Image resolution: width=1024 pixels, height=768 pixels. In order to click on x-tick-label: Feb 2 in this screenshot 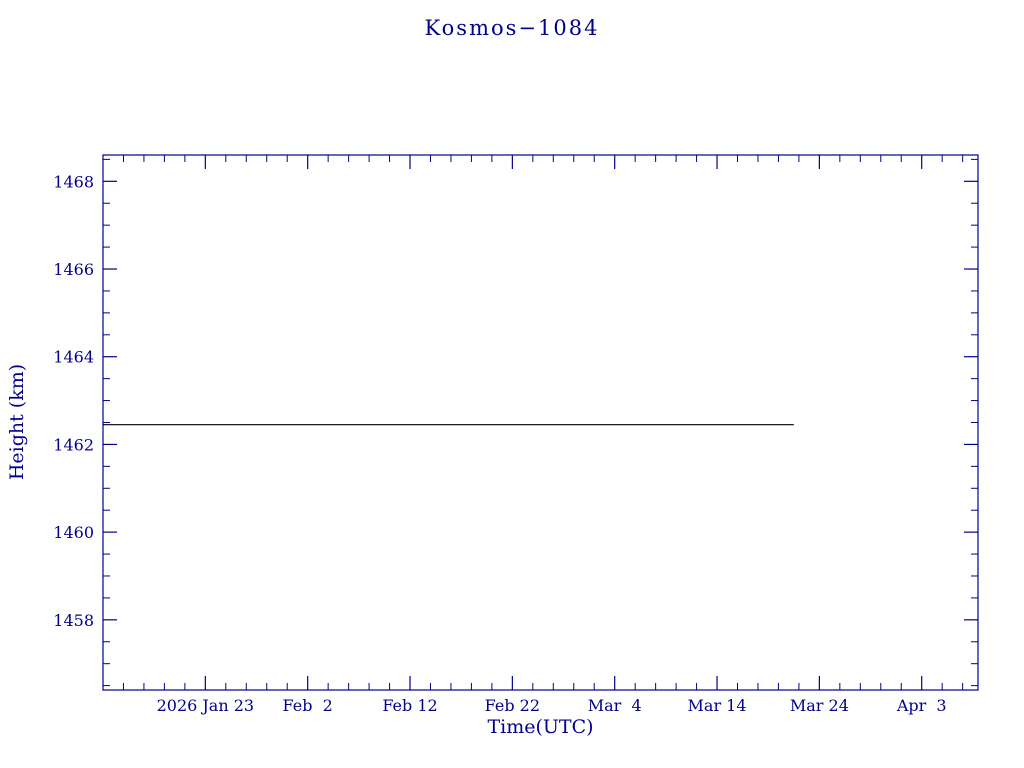, I will do `click(308, 705)`.